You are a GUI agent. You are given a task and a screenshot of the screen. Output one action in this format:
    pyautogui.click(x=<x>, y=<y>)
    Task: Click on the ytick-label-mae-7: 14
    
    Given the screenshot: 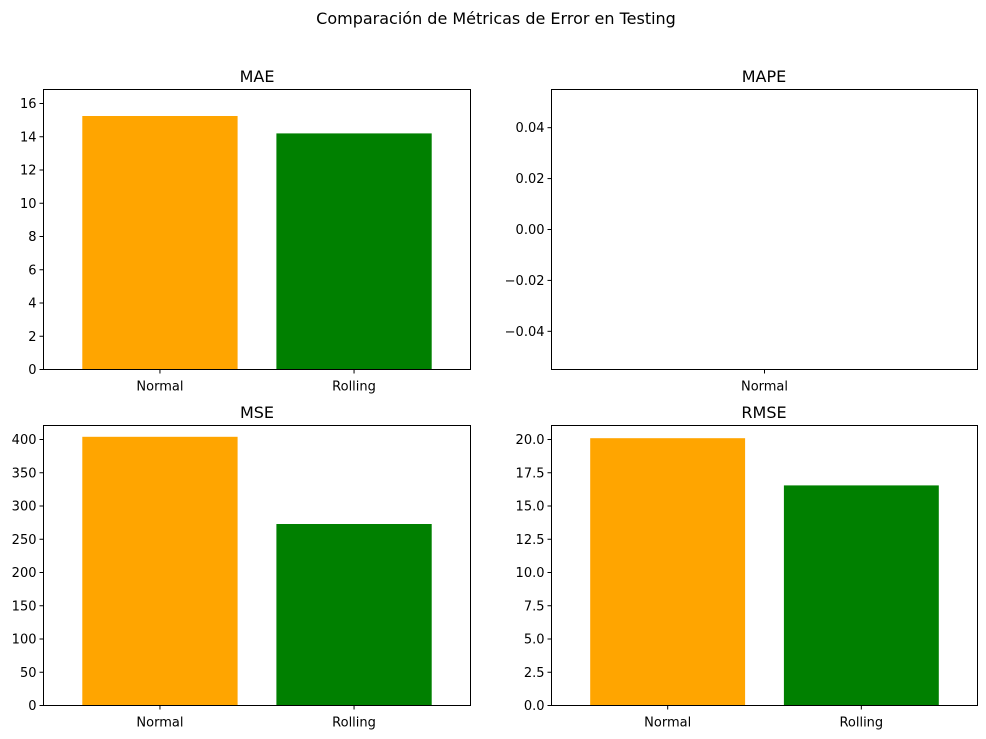 What is the action you would take?
    pyautogui.click(x=28, y=137)
    